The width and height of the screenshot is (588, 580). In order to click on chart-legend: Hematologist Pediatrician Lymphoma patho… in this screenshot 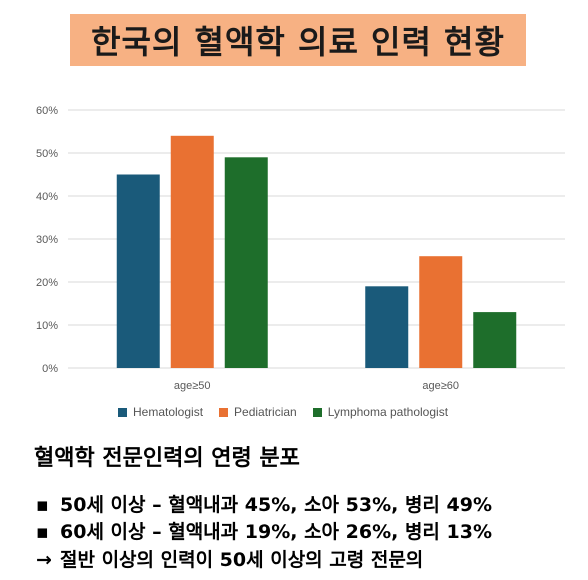, I will do `click(283, 412)`.